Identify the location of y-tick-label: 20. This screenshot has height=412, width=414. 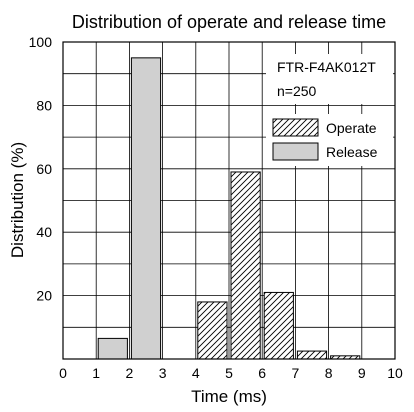
(44, 296).